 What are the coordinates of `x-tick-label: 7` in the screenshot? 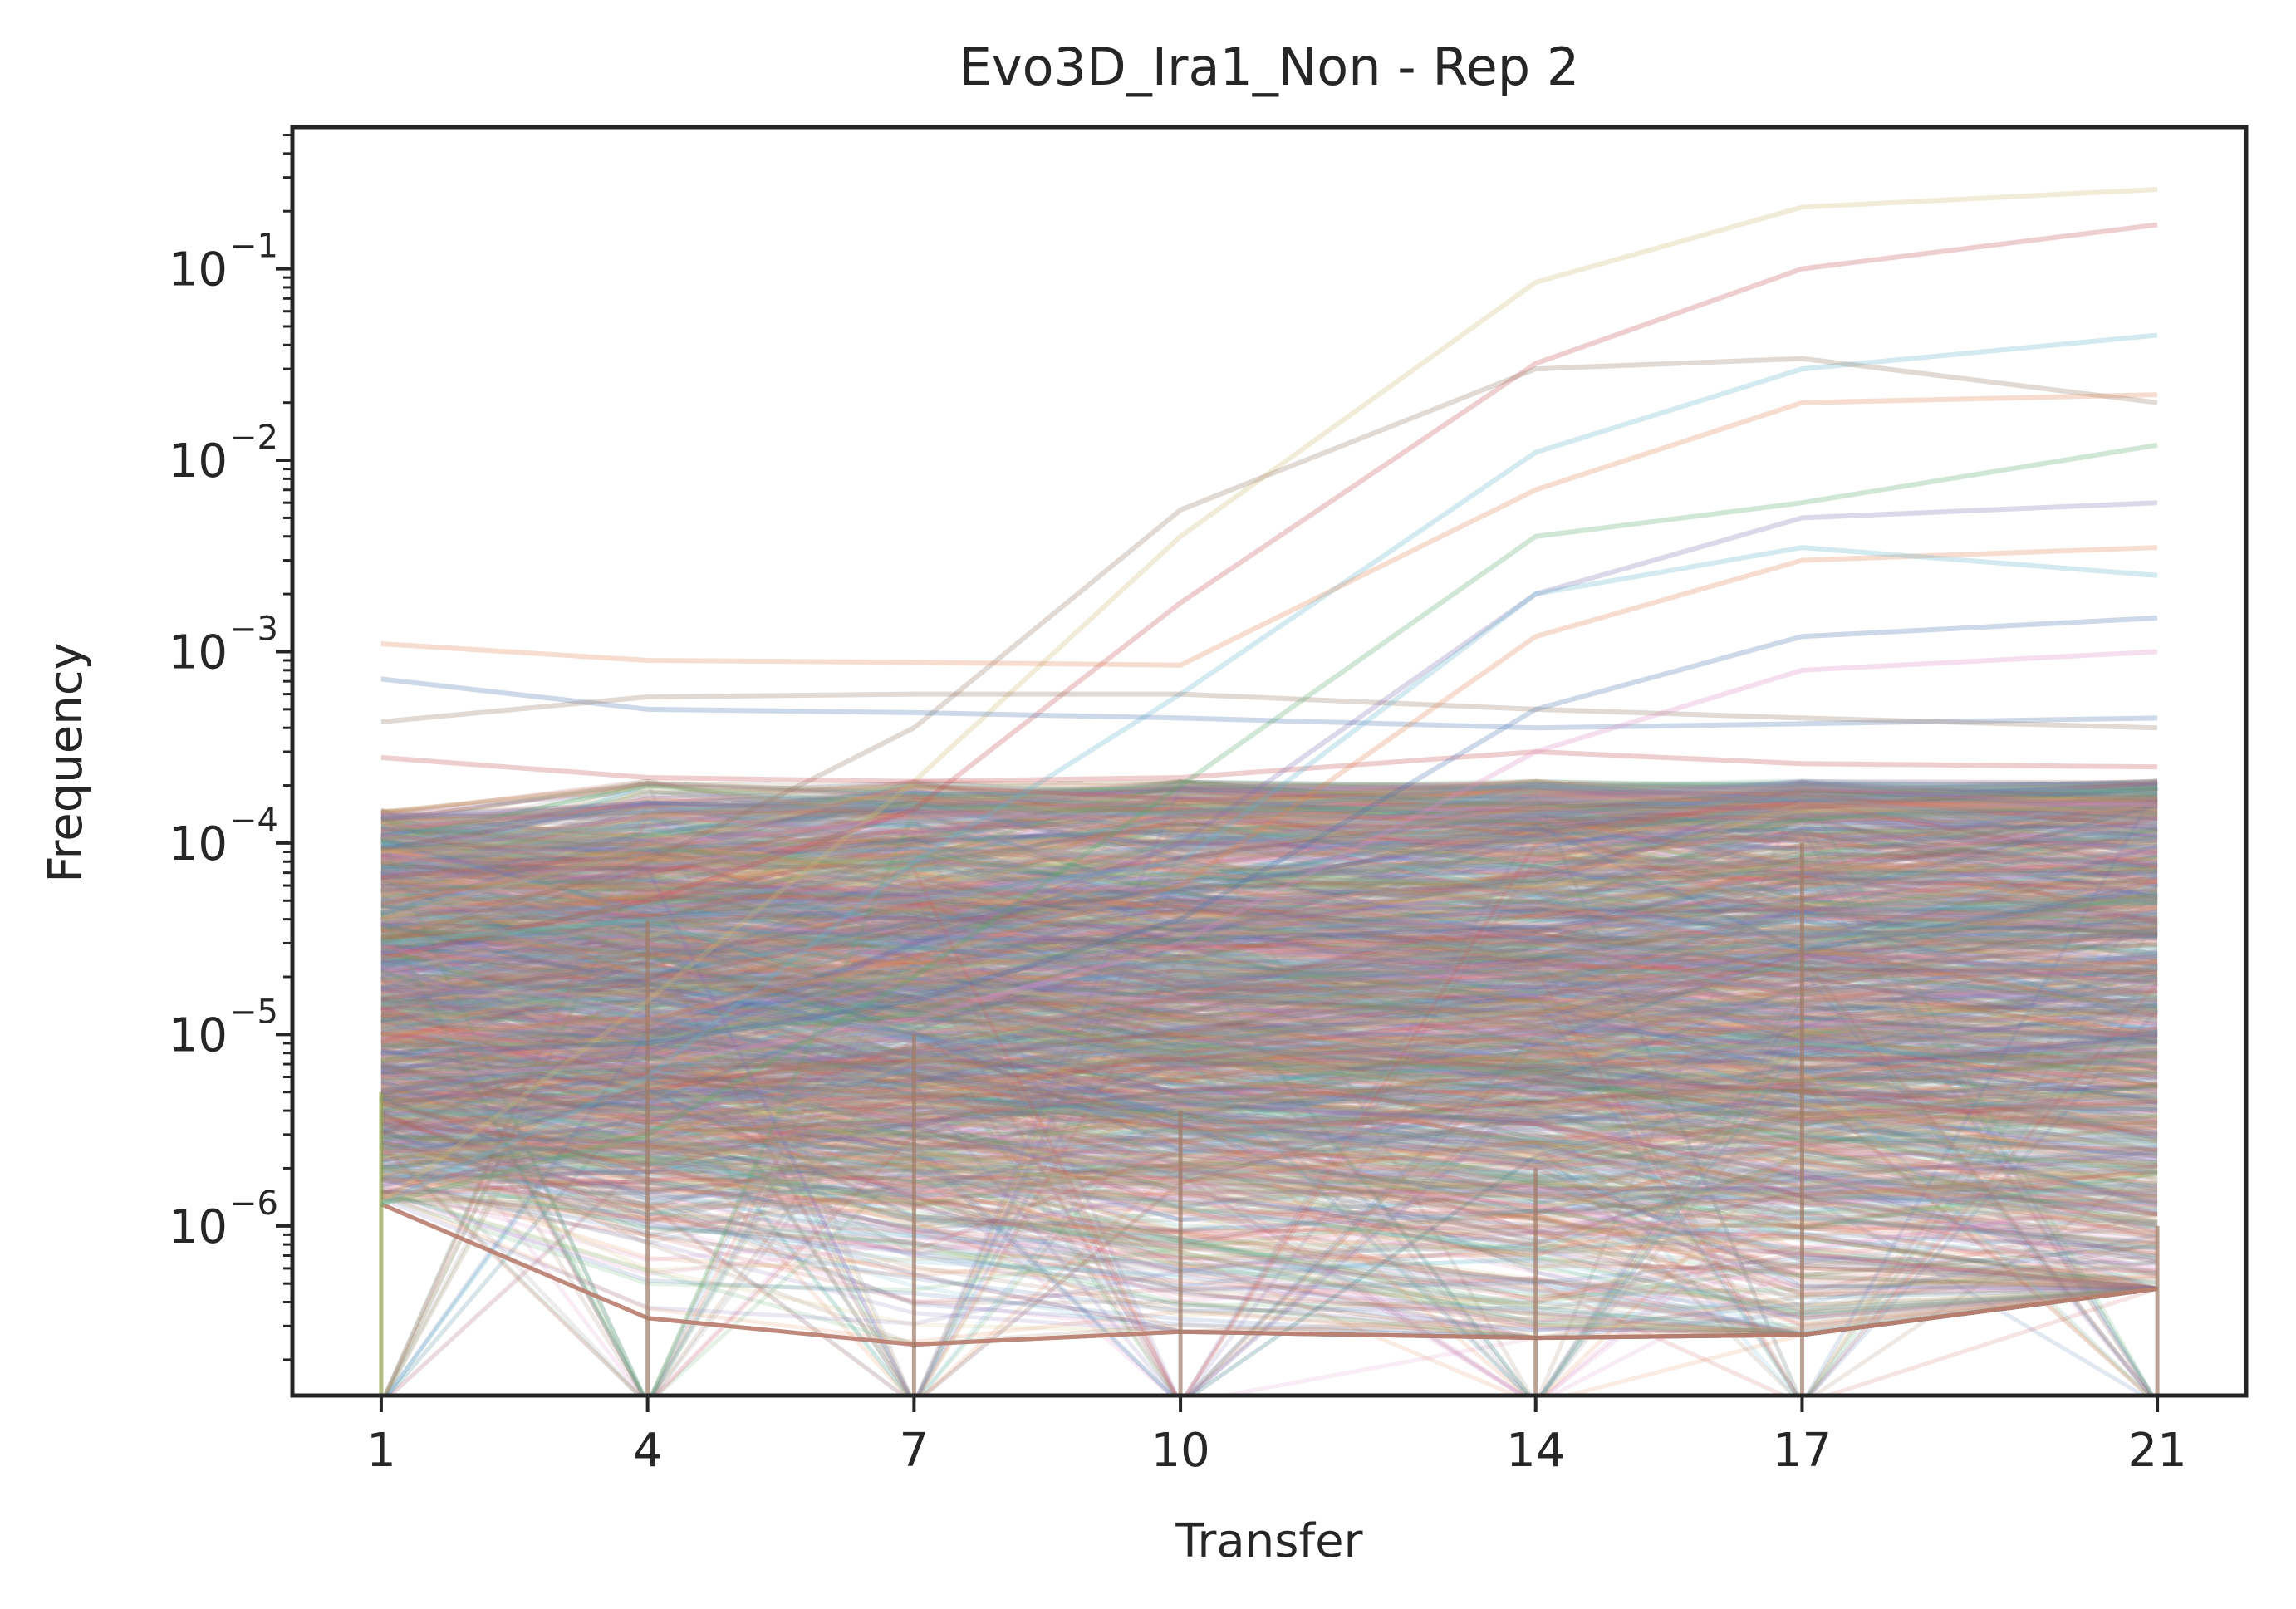 It's located at (915, 1451).